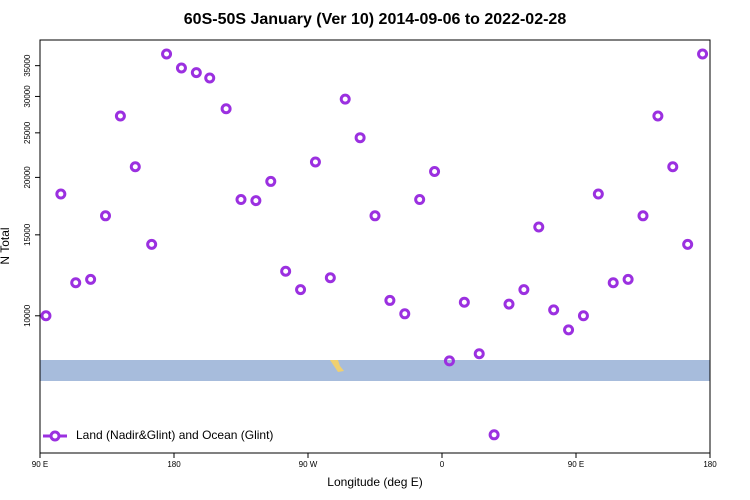  I want to click on land-patch, so click(337, 366).